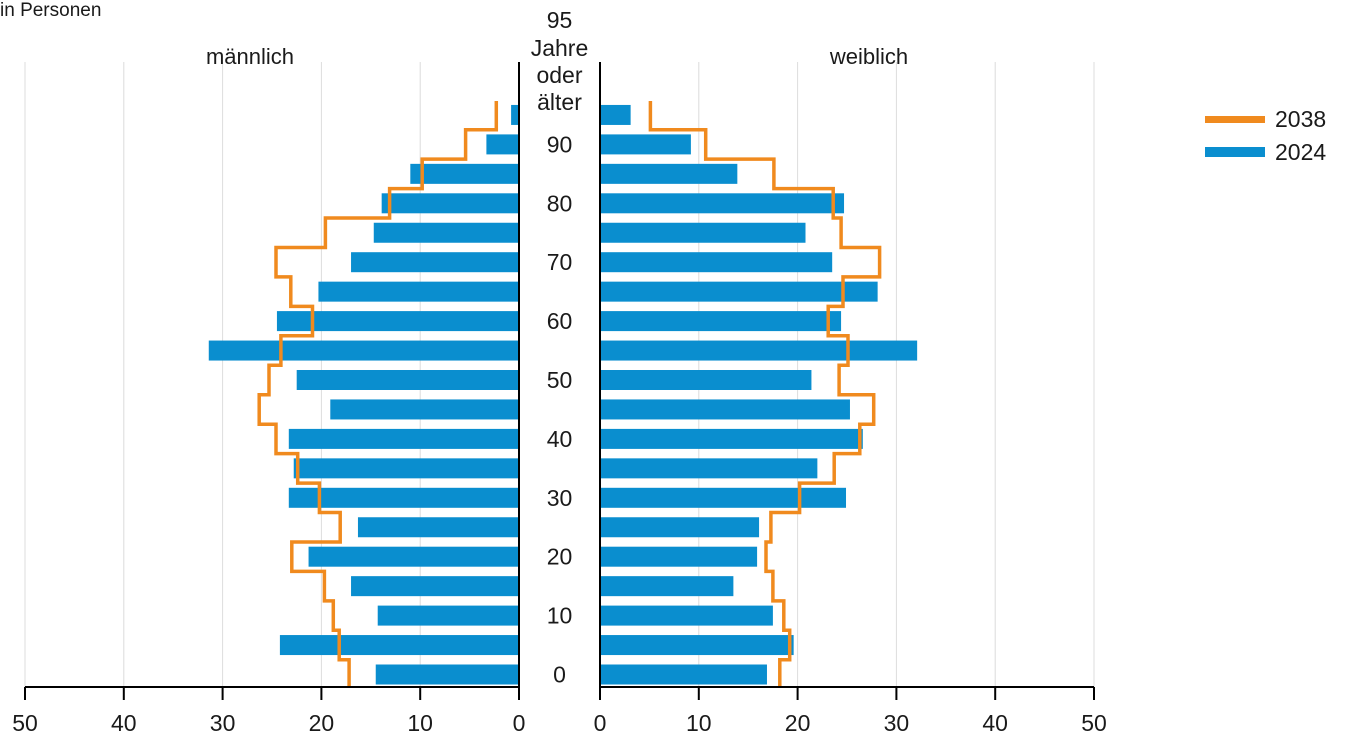  What do you see at coordinates (1235, 119) in the screenshot?
I see `legend-2038-swatch` at bounding box center [1235, 119].